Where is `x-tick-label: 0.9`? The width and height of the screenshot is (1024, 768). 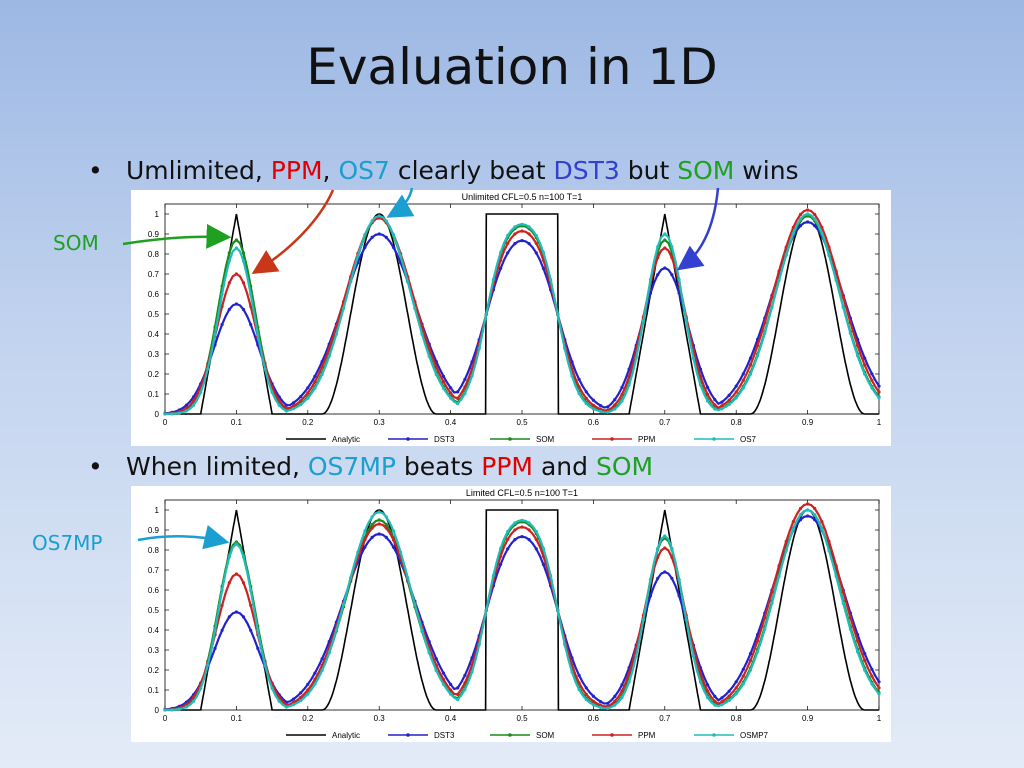 x-tick-label: 0.9 is located at coordinates (808, 422).